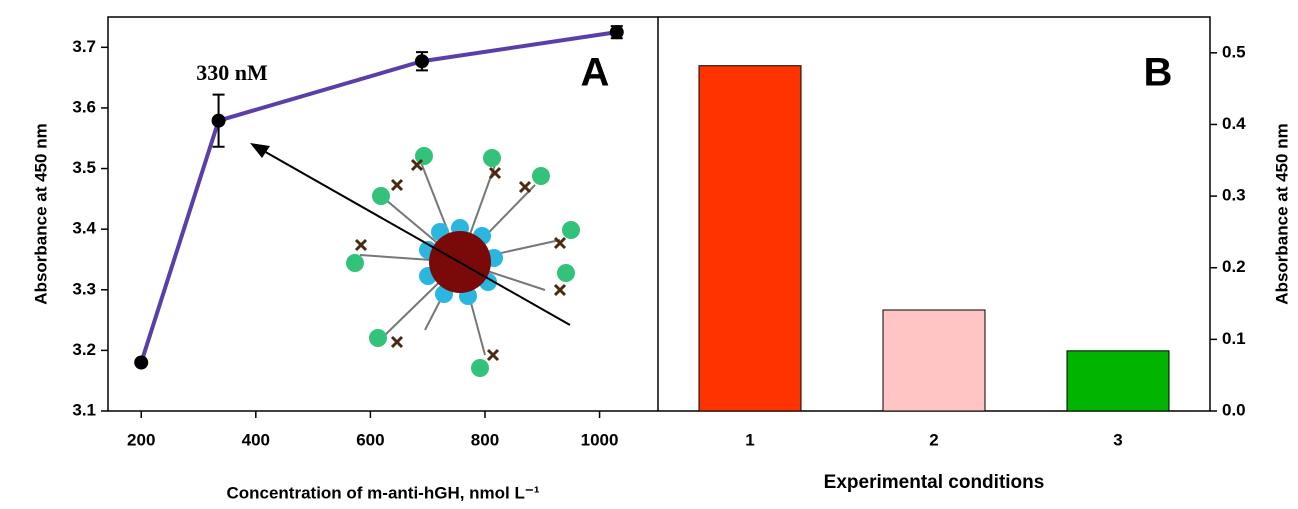 The height and width of the screenshot is (509, 1298). I want to click on x-tick-label: 400, so click(256, 439).